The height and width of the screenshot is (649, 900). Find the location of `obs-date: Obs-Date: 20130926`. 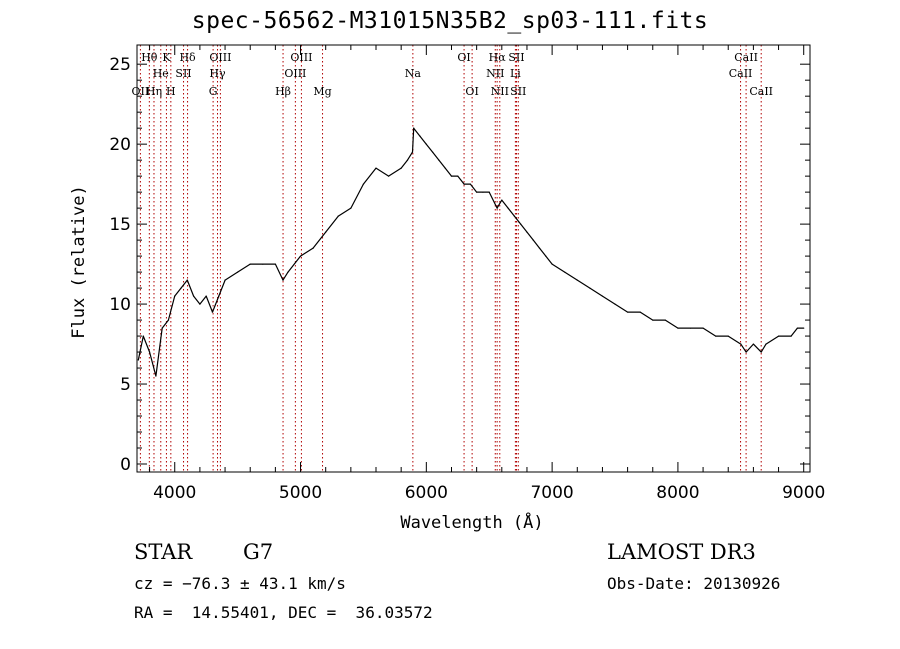

obs-date: Obs-Date: 20130926 is located at coordinates (694, 583).